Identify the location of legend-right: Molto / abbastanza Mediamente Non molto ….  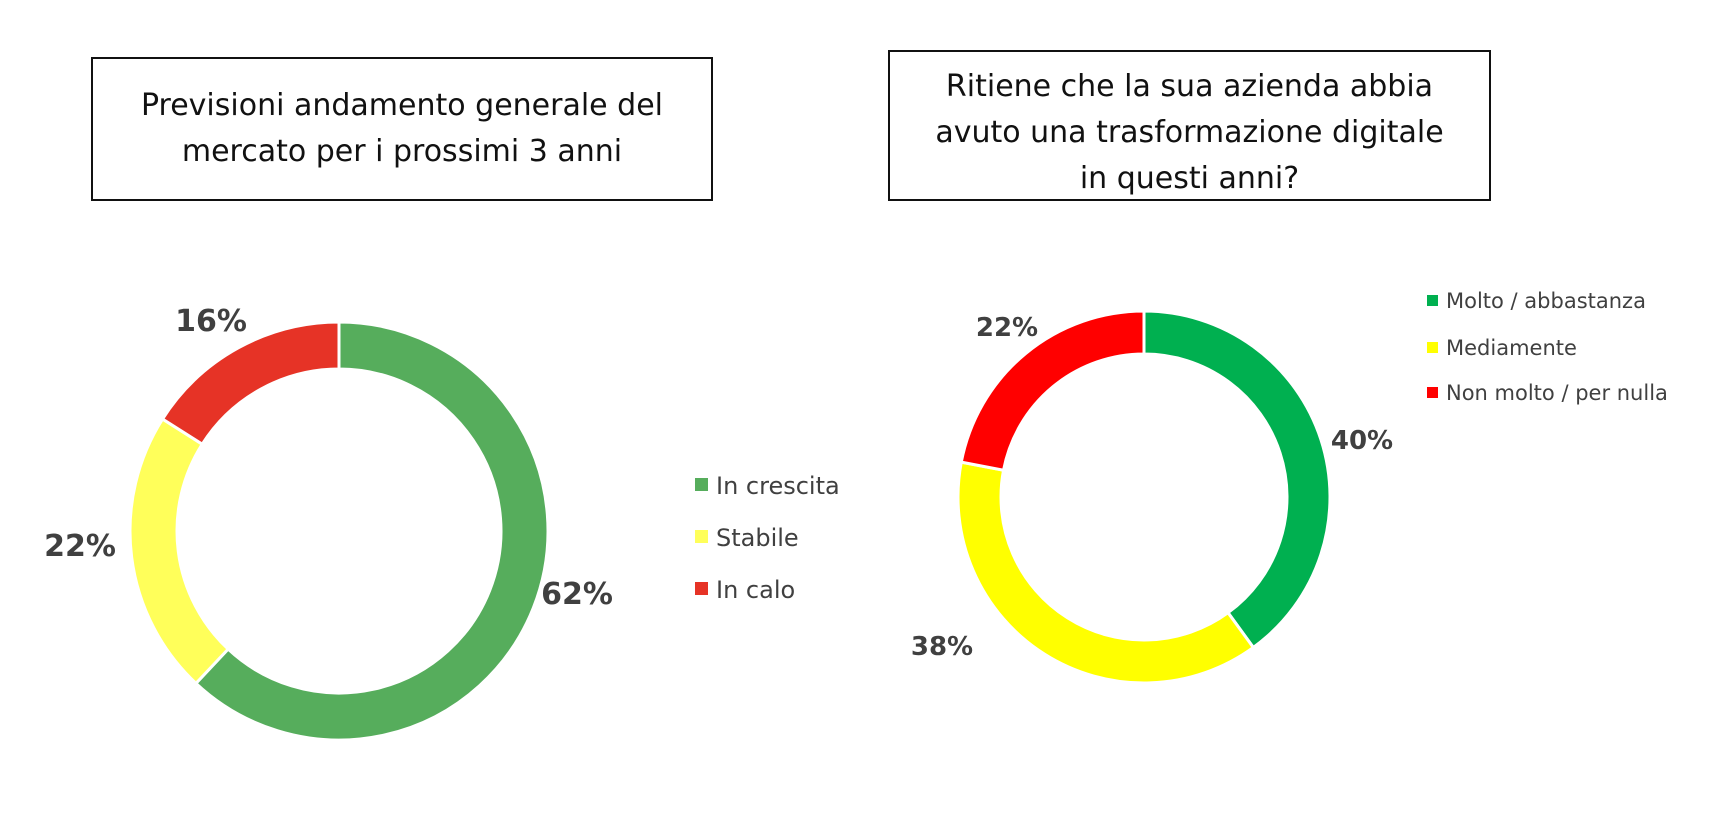
(1547, 347).